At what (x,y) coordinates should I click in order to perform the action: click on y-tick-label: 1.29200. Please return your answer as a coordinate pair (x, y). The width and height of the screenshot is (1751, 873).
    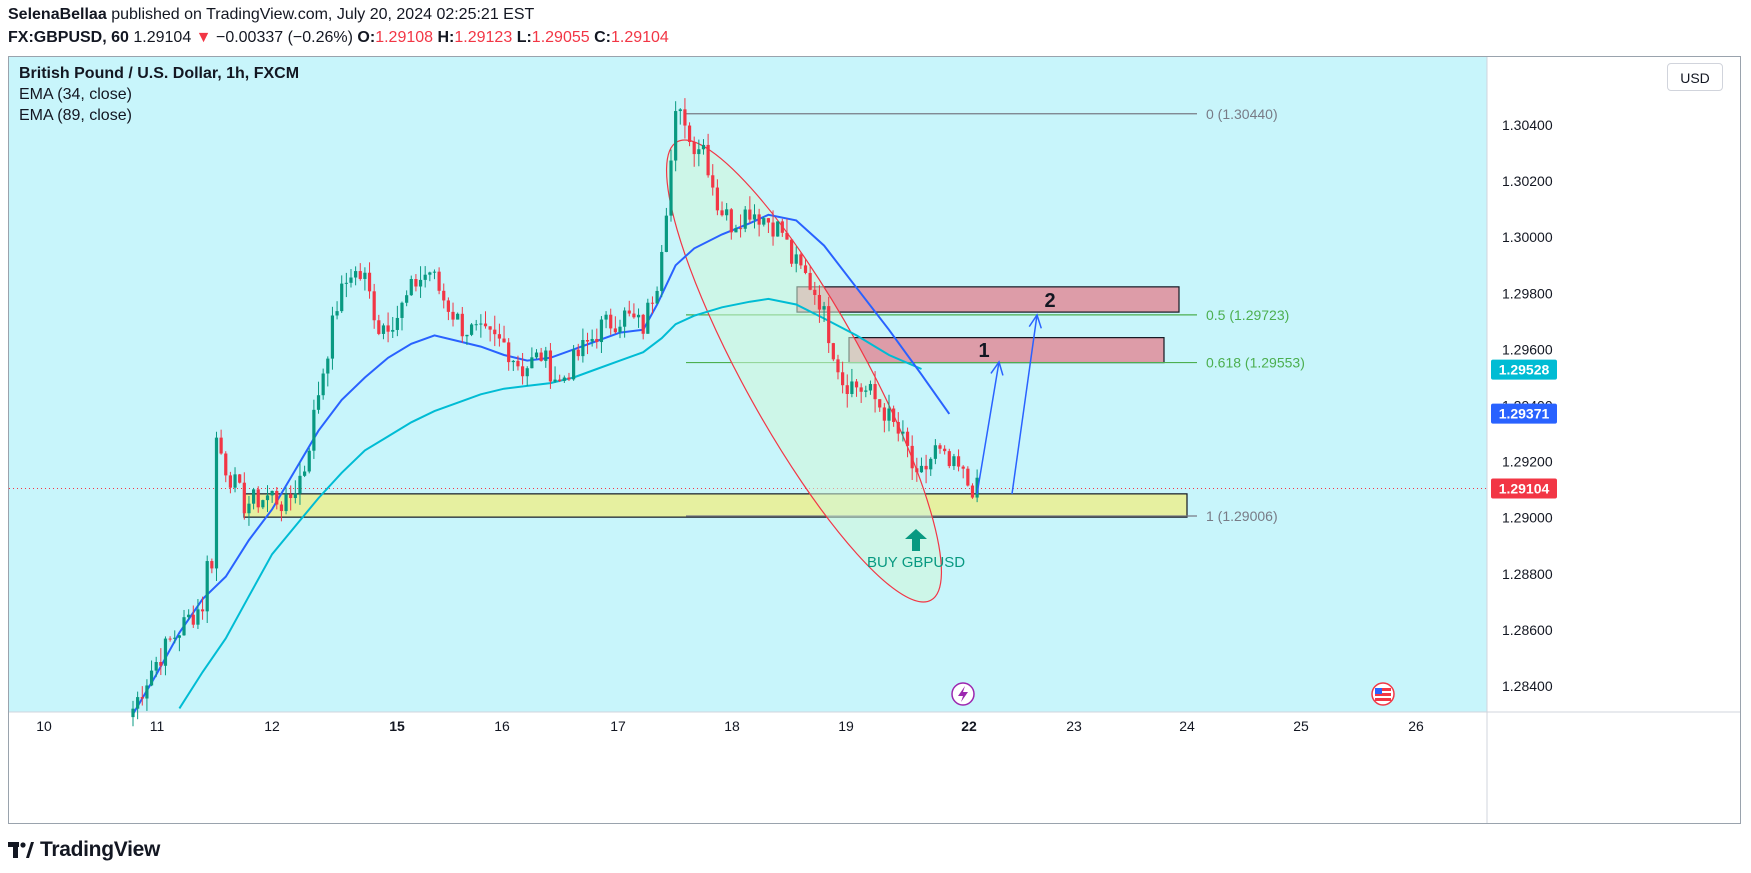
    Looking at the image, I should click on (1527, 462).